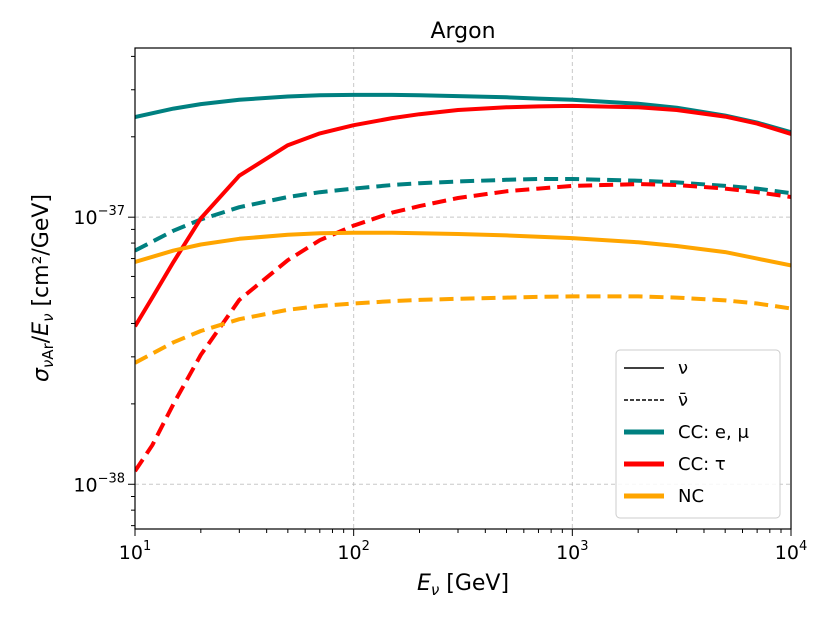  I want to click on legend-label: NC, so click(691, 496).